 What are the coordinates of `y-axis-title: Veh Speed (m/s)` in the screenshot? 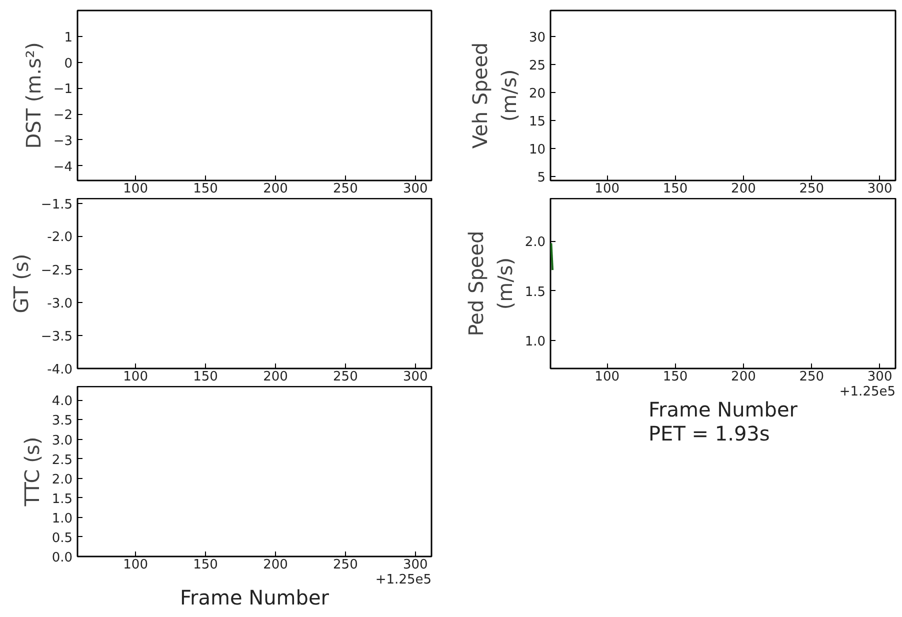 It's located at (494, 95).